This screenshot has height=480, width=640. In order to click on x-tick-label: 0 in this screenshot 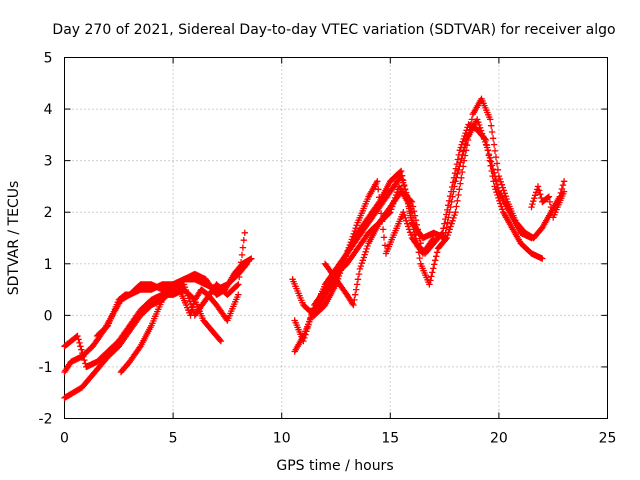, I will do `click(64, 439)`.